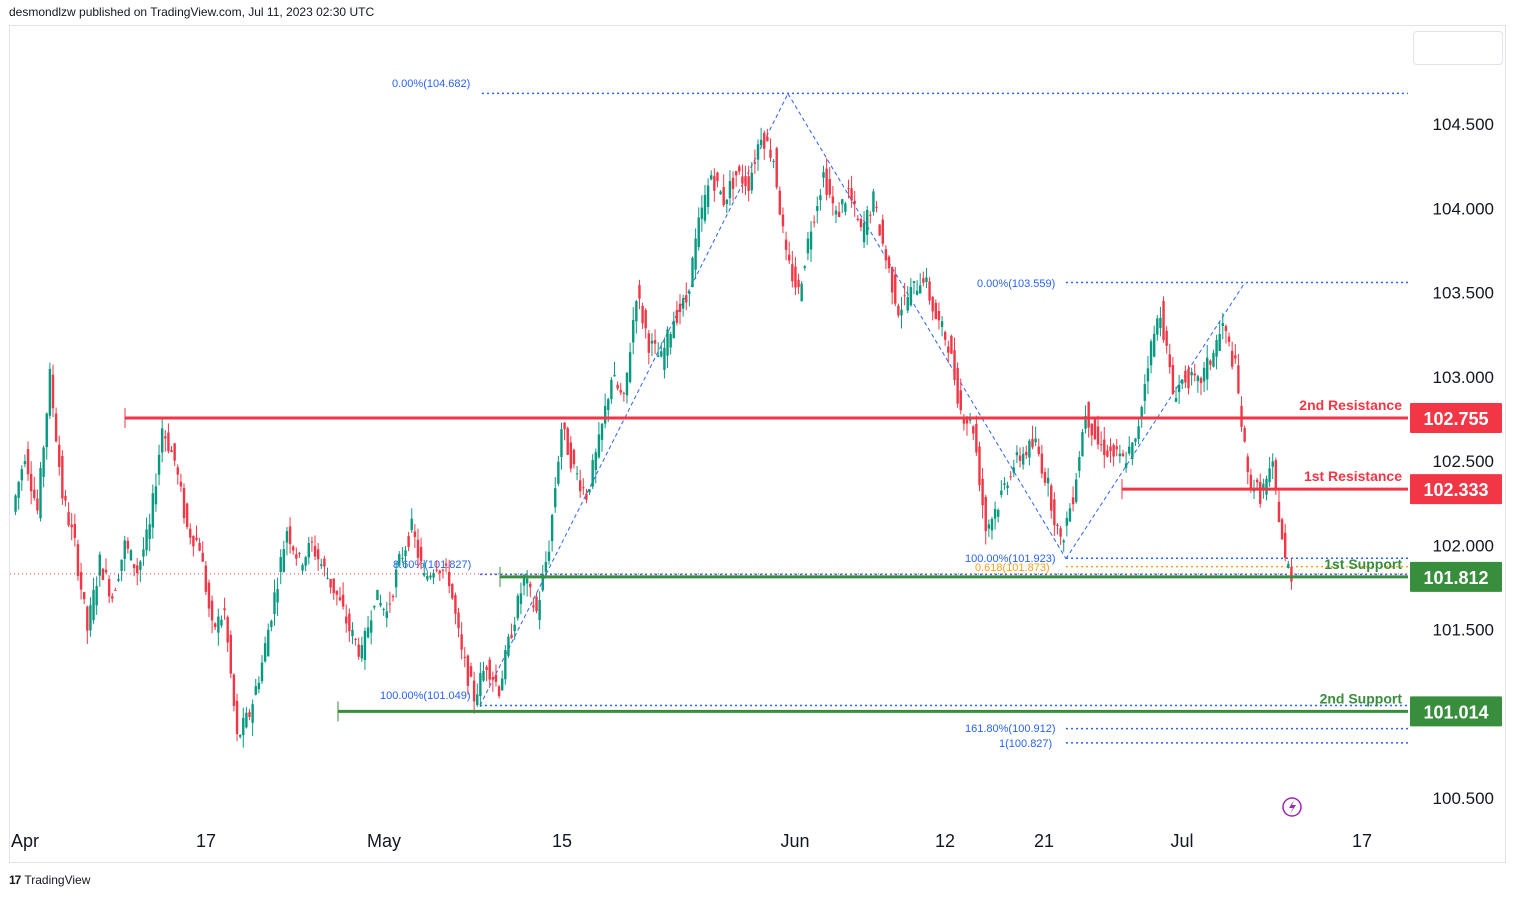 The image size is (1516, 899). I want to click on x-tick-label: 21, so click(1044, 841).